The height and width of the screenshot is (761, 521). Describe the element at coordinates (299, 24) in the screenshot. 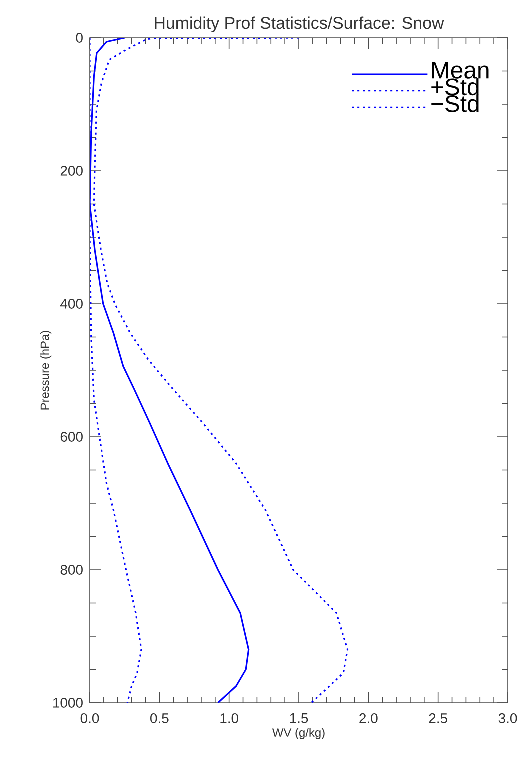

I see `chart-title: Humidity Prof Statistics/Surface: Snow` at that location.